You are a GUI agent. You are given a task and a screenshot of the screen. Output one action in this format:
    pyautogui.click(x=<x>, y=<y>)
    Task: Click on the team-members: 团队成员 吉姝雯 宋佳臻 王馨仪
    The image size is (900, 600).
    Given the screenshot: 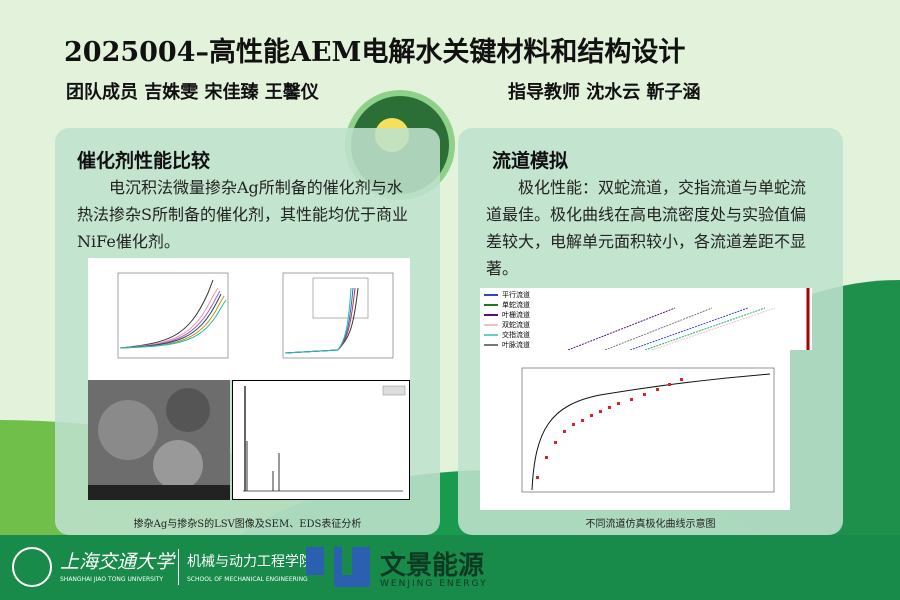 What is the action you would take?
    pyautogui.click(x=192, y=92)
    